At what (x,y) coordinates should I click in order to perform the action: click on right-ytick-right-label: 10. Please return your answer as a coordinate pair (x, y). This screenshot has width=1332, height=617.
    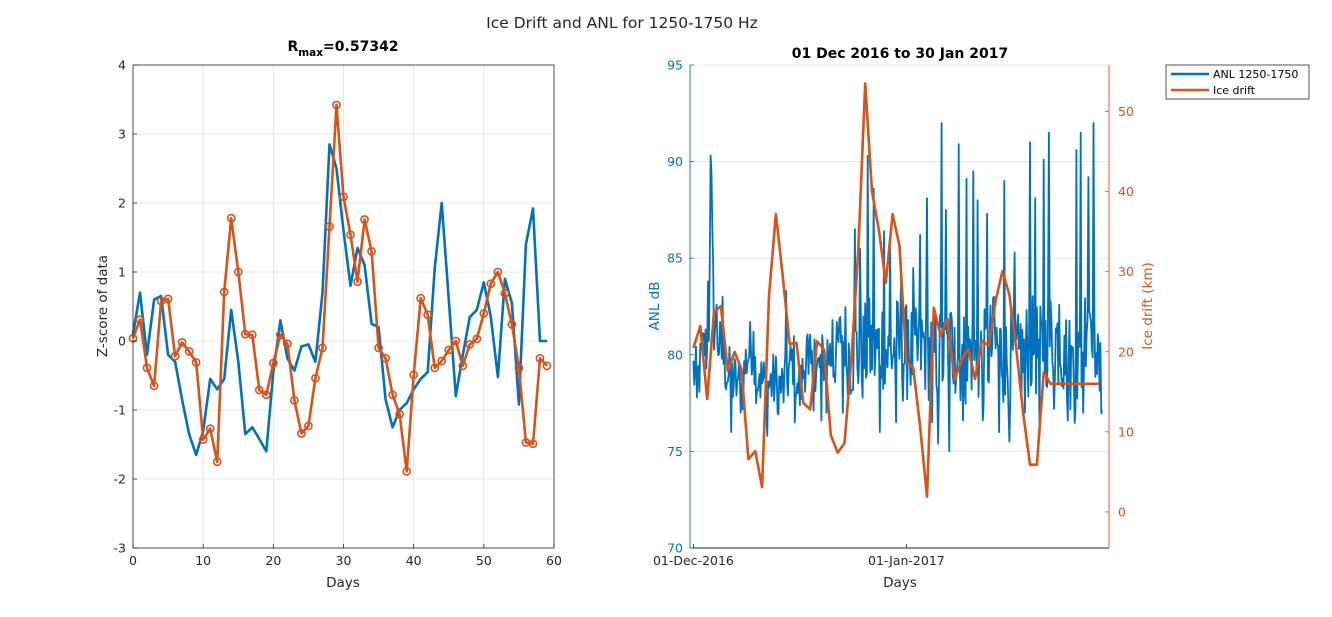
    Looking at the image, I should click on (1126, 431).